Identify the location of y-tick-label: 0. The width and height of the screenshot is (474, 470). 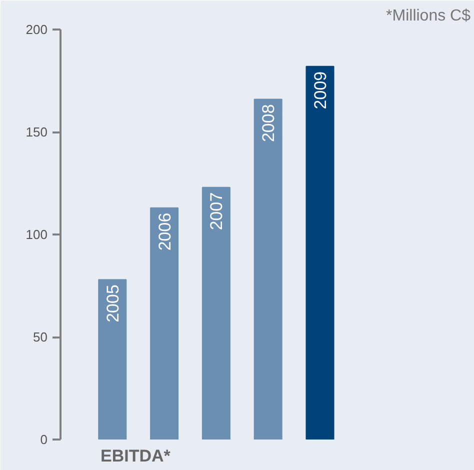
(44, 439).